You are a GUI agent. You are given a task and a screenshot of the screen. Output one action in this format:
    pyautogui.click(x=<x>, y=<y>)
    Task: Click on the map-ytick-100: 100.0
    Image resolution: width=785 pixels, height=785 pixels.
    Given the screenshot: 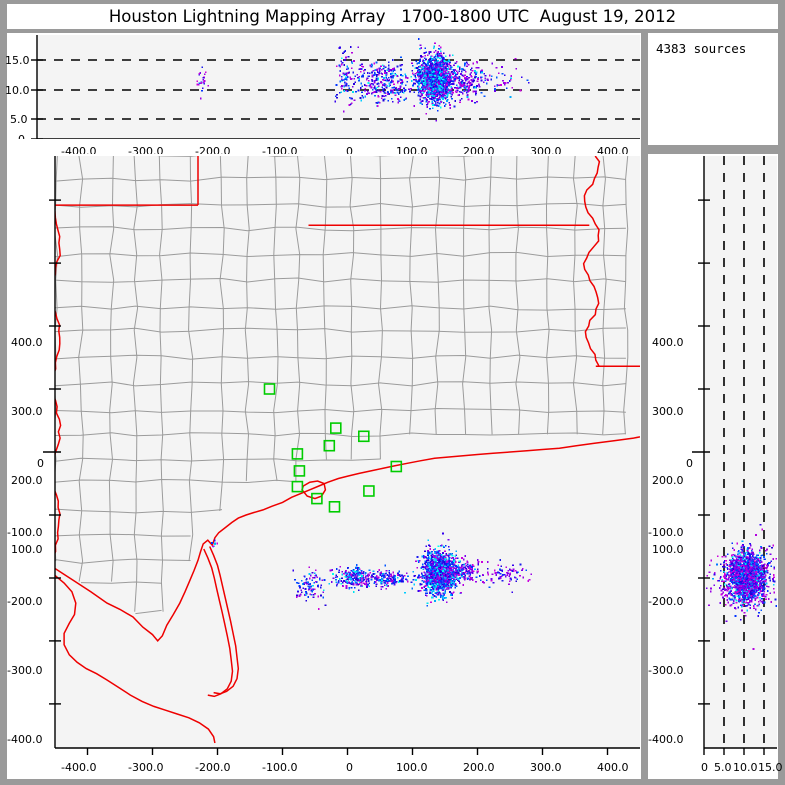 What is the action you would take?
    pyautogui.click(x=27, y=549)
    